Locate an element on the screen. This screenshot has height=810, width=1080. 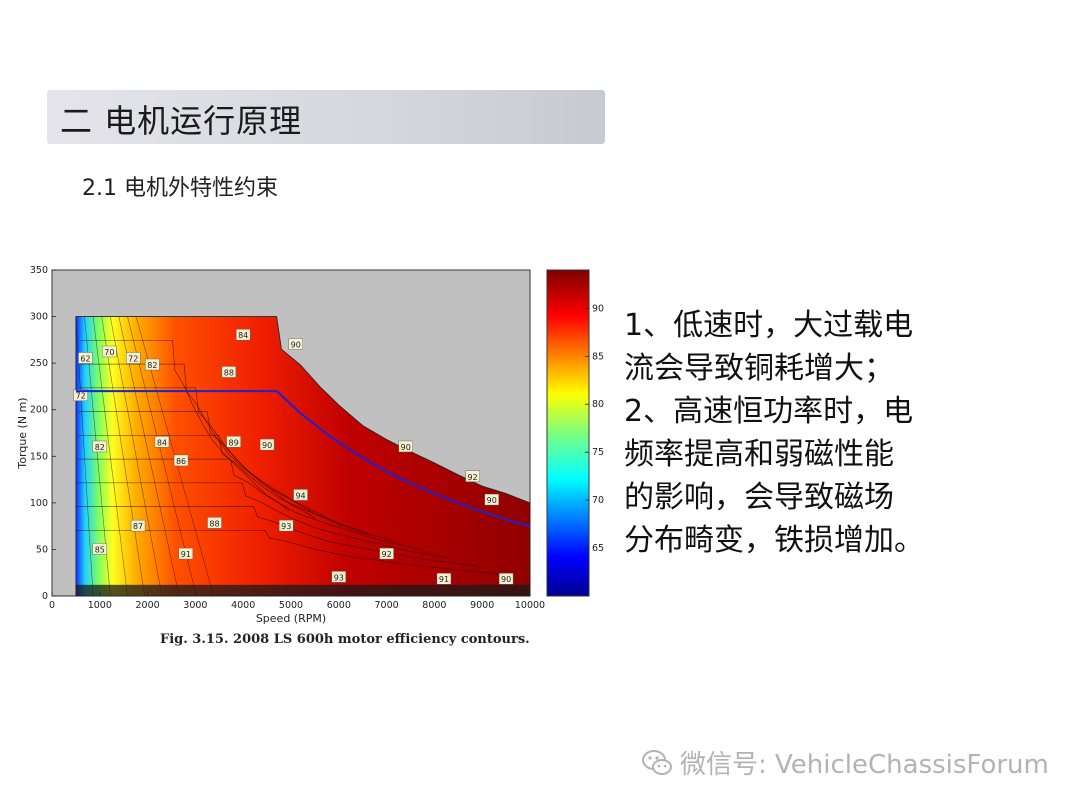
watermark: 微信号: VehicleChassisForum is located at coordinates (844, 762).